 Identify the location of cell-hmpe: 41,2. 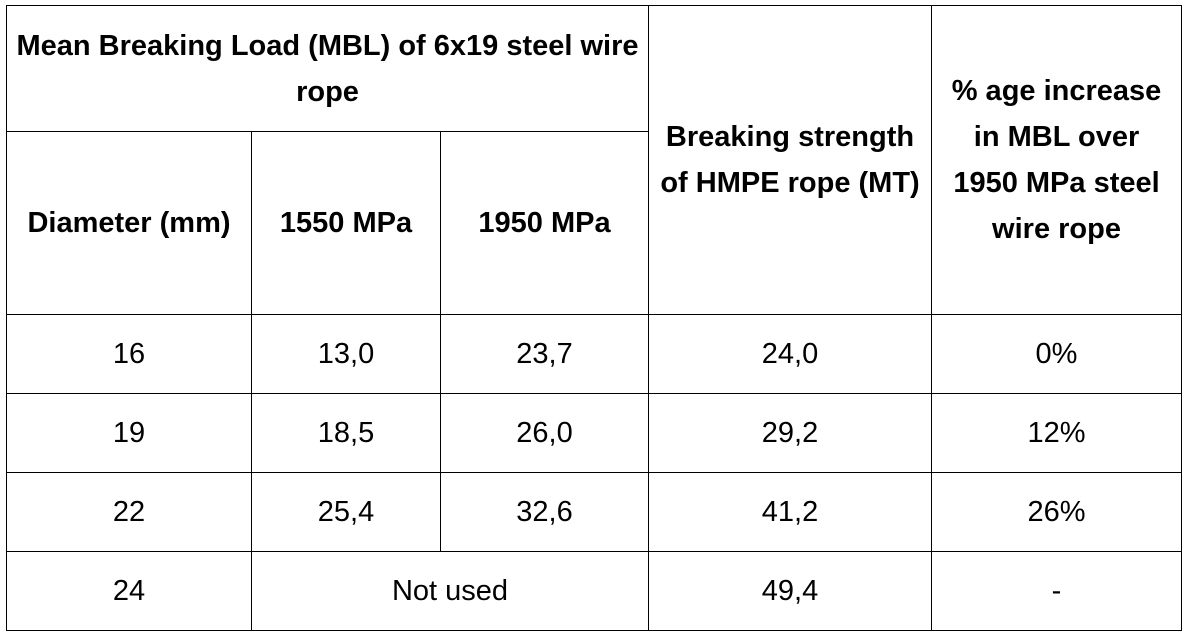
(790, 512).